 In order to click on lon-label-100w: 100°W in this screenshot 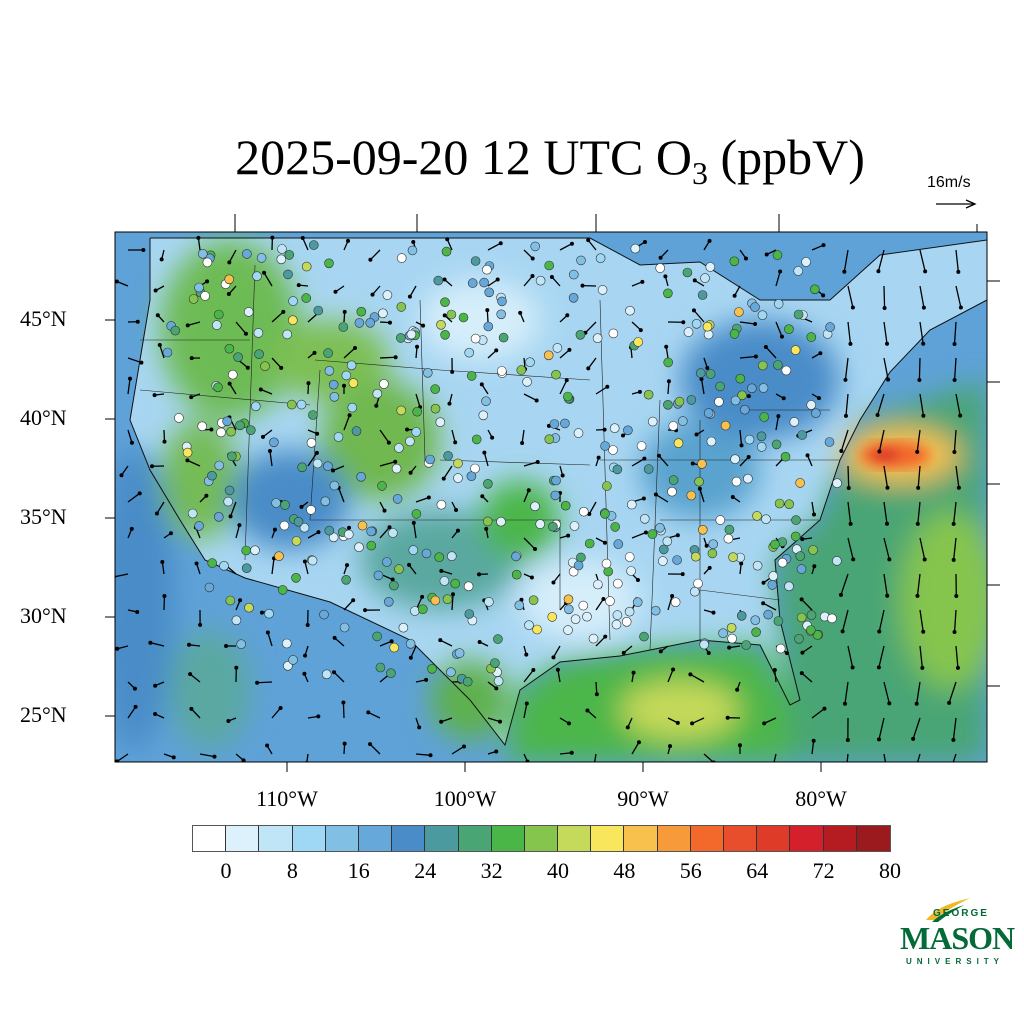, I will do `click(465, 798)`.